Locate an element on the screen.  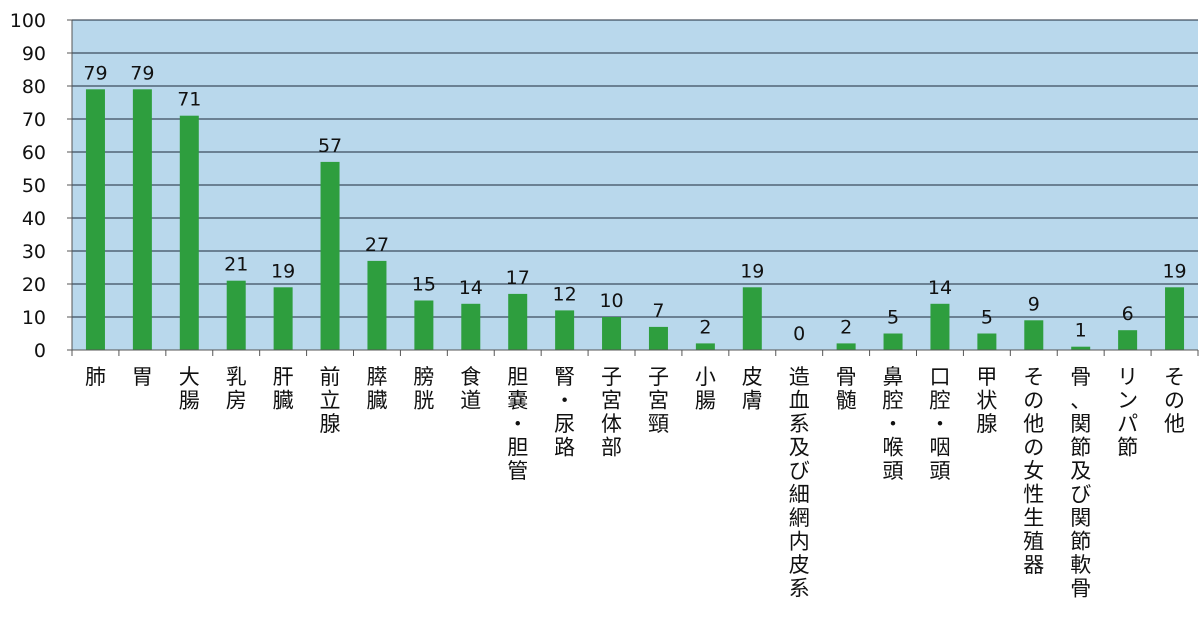
data-label: 17 is located at coordinates (518, 278).